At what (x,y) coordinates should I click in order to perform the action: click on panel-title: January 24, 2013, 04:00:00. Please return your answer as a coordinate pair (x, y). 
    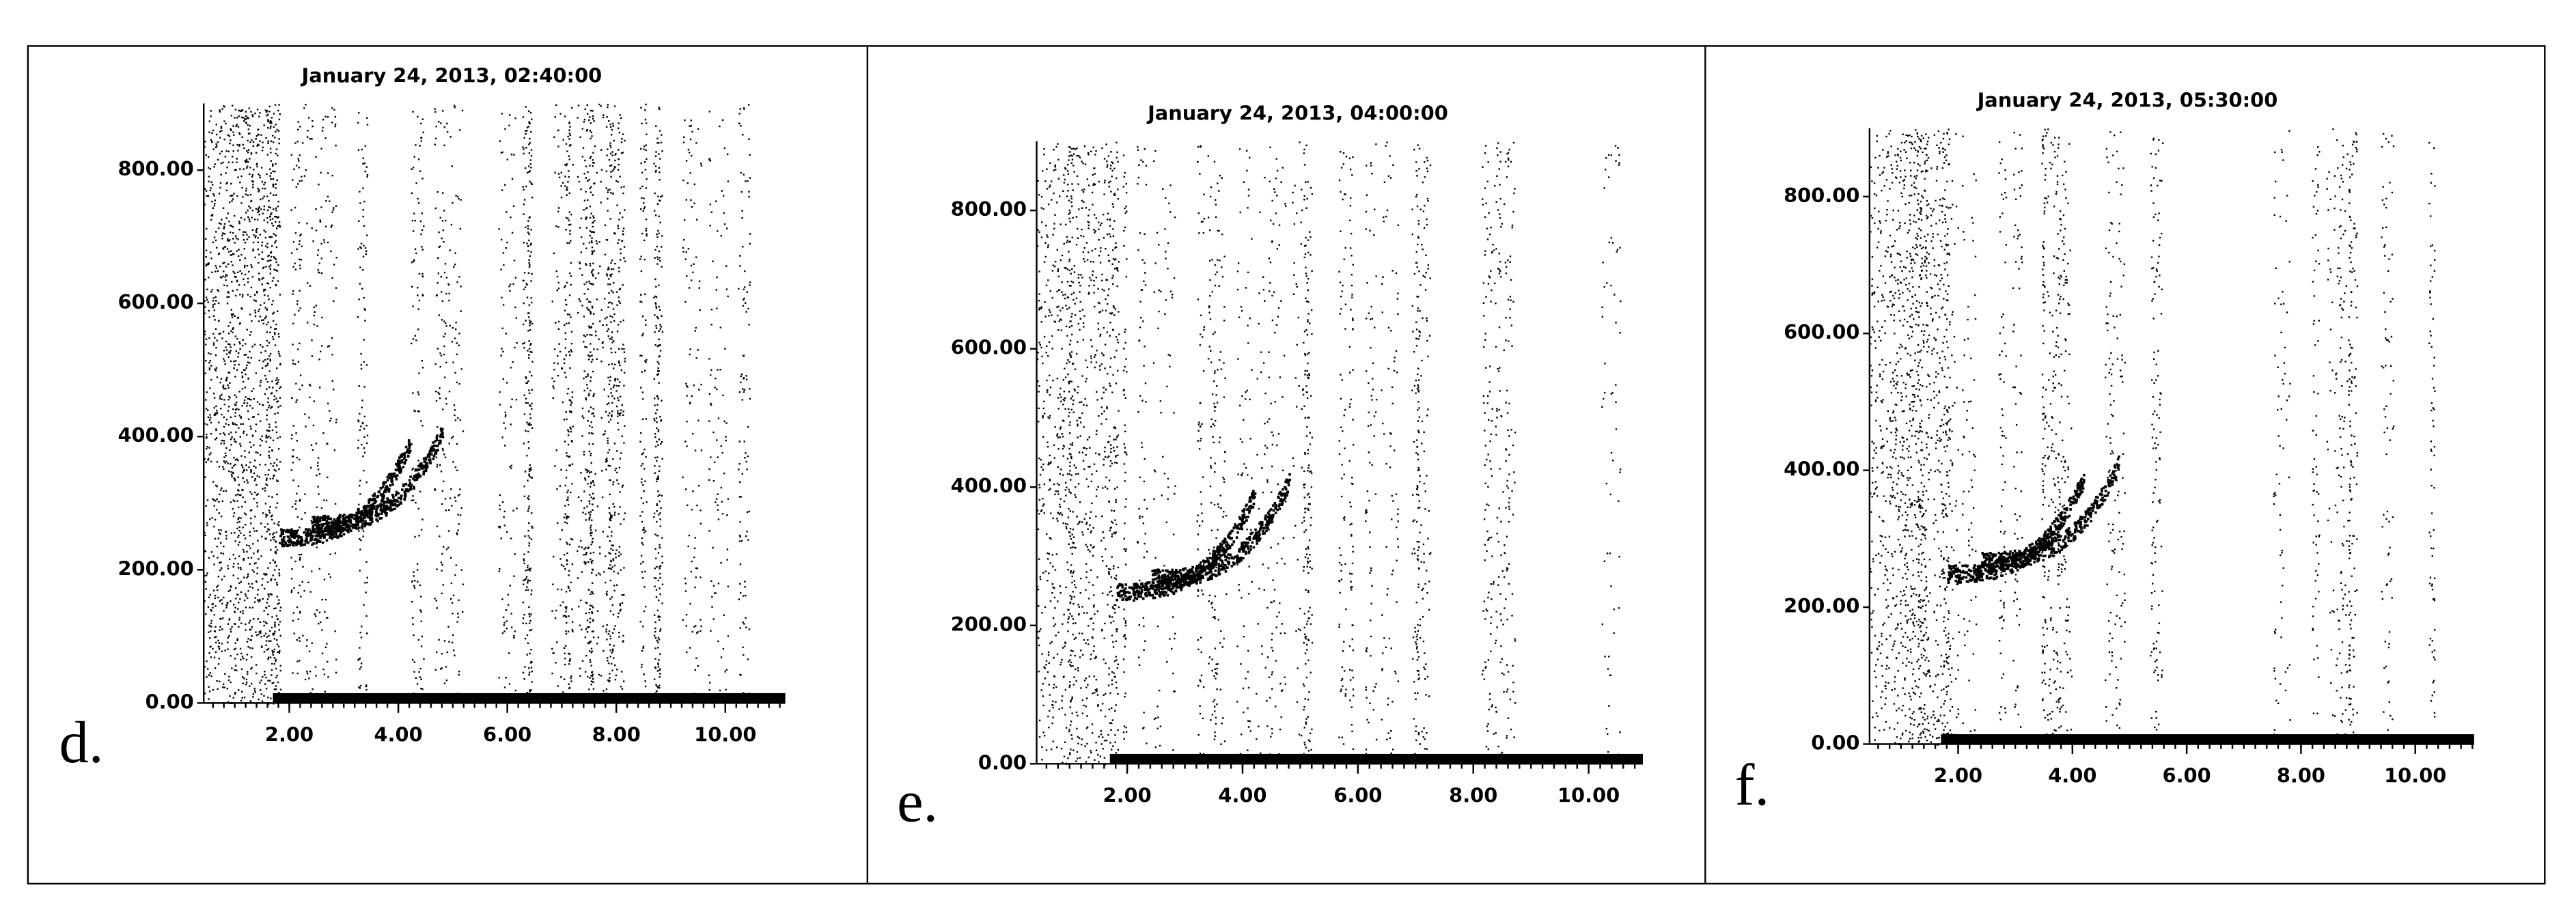
    Looking at the image, I should click on (1297, 113).